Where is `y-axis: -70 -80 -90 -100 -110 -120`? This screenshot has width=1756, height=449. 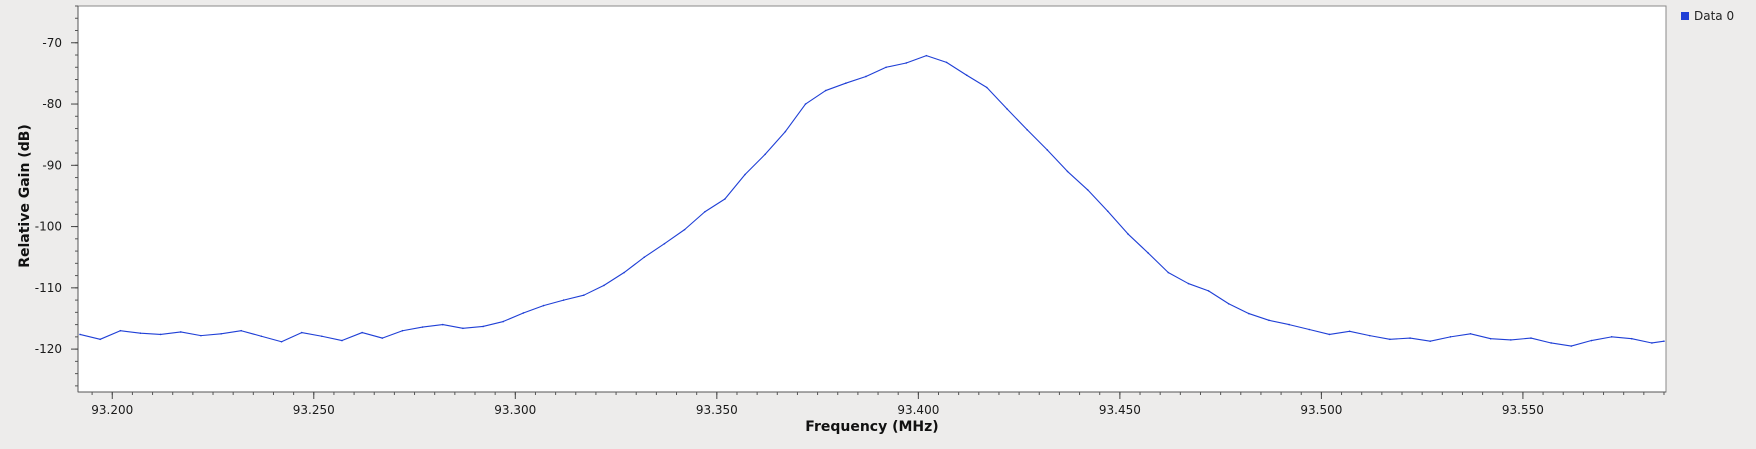 y-axis: -70 -80 -90 -100 -110 -120 is located at coordinates (57, 198).